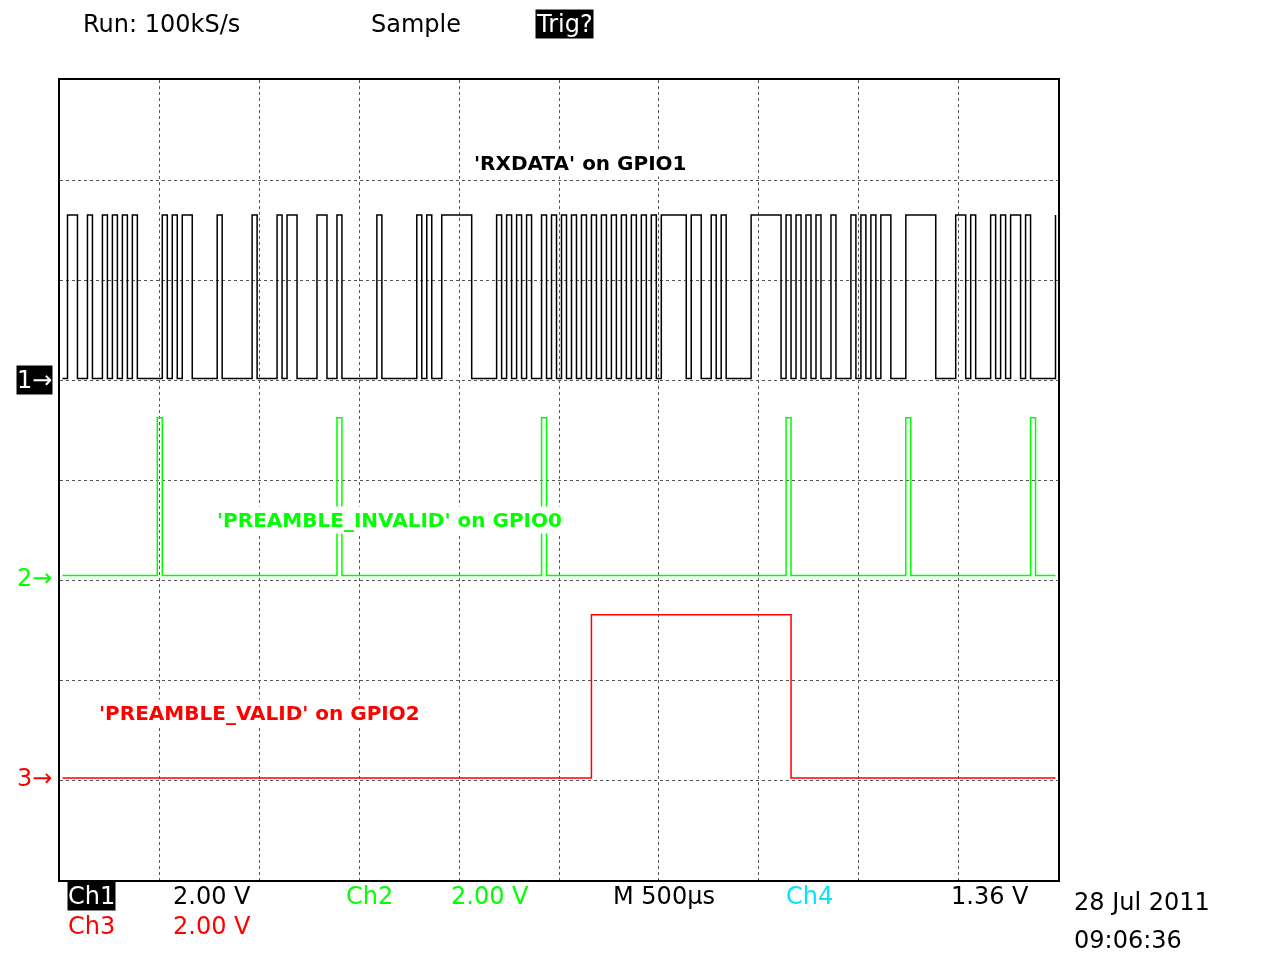 Image resolution: width=1263 pixels, height=955 pixels. Describe the element at coordinates (580, 163) in the screenshot. I see `text: 'RXDATA' on GPIO1` at that location.